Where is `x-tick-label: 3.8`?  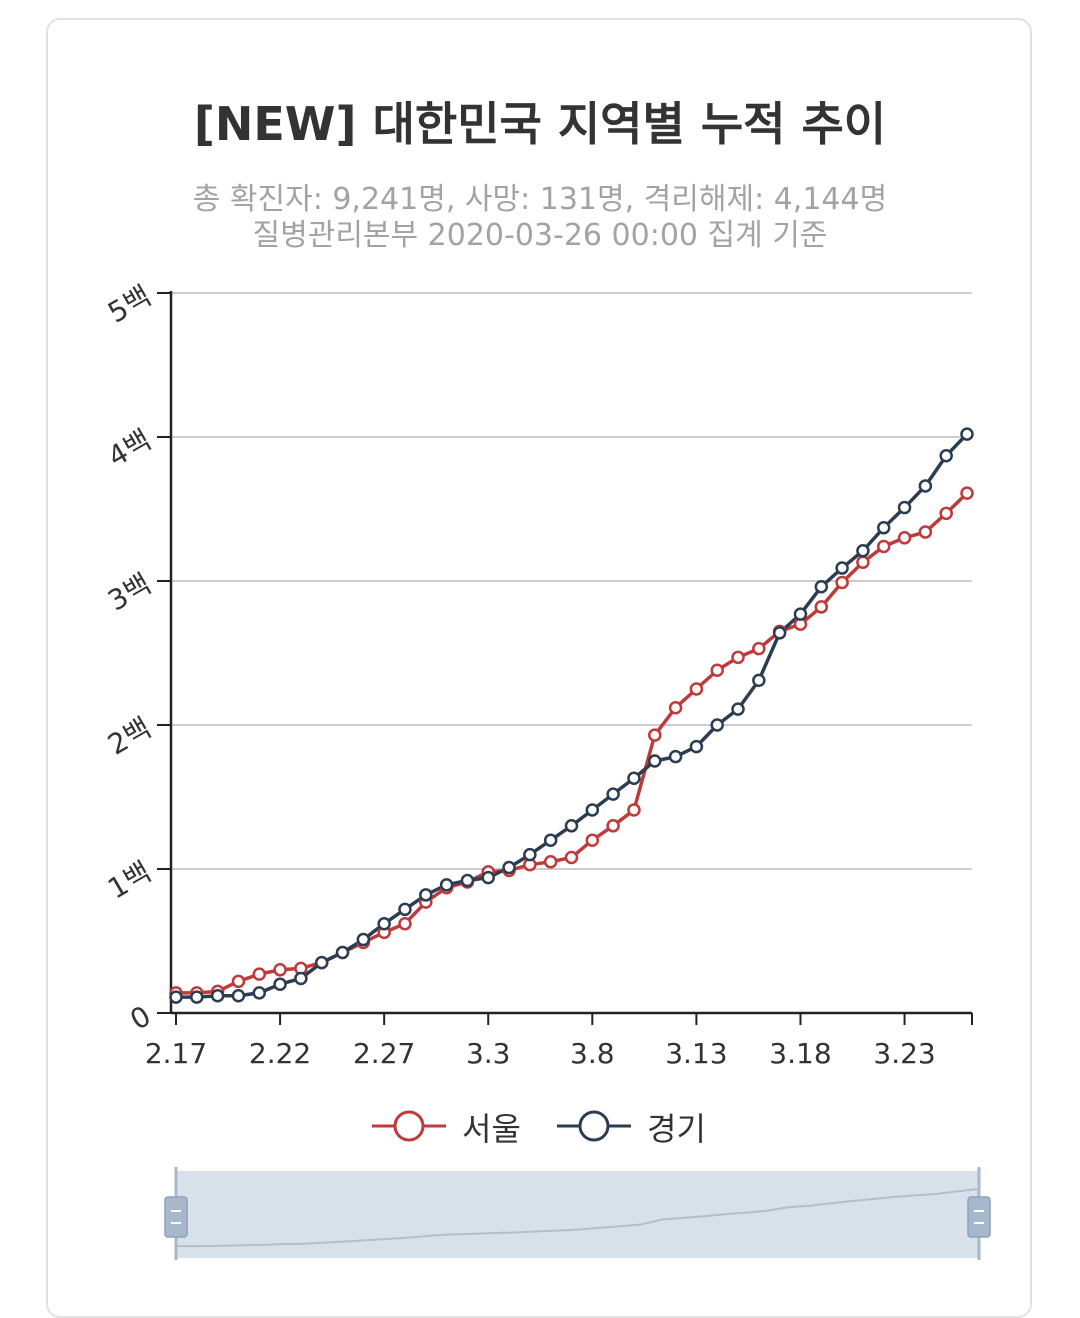
x-tick-label: 3.8 is located at coordinates (592, 1053).